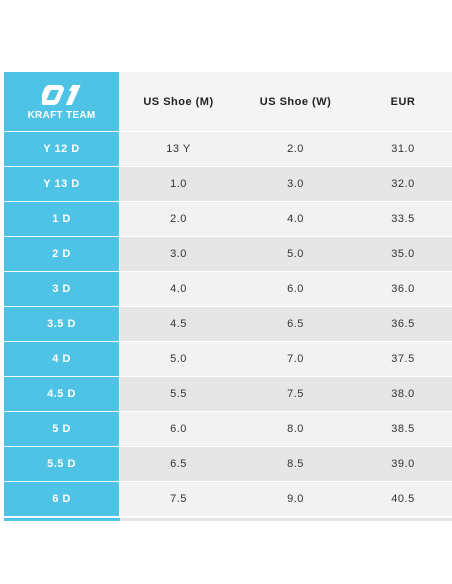 This screenshot has height=584, width=452. What do you see at coordinates (295, 359) in the screenshot?
I see `us-shoe-w-value: 7.0` at bounding box center [295, 359].